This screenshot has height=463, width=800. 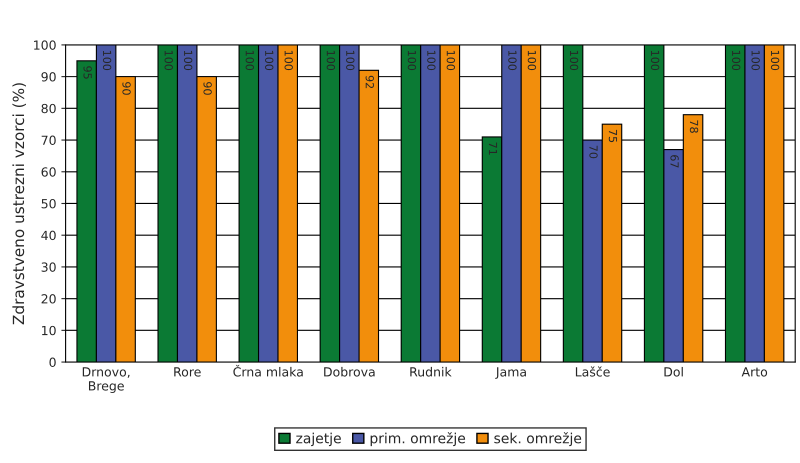 What do you see at coordinates (370, 82) in the screenshot?
I see `data-label: 92` at bounding box center [370, 82].